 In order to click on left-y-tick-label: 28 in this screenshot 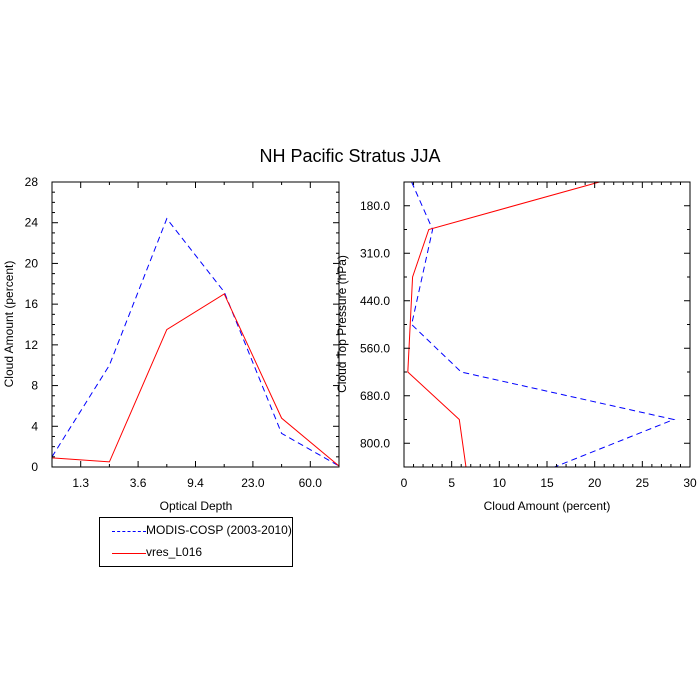, I will do `click(32, 182)`.